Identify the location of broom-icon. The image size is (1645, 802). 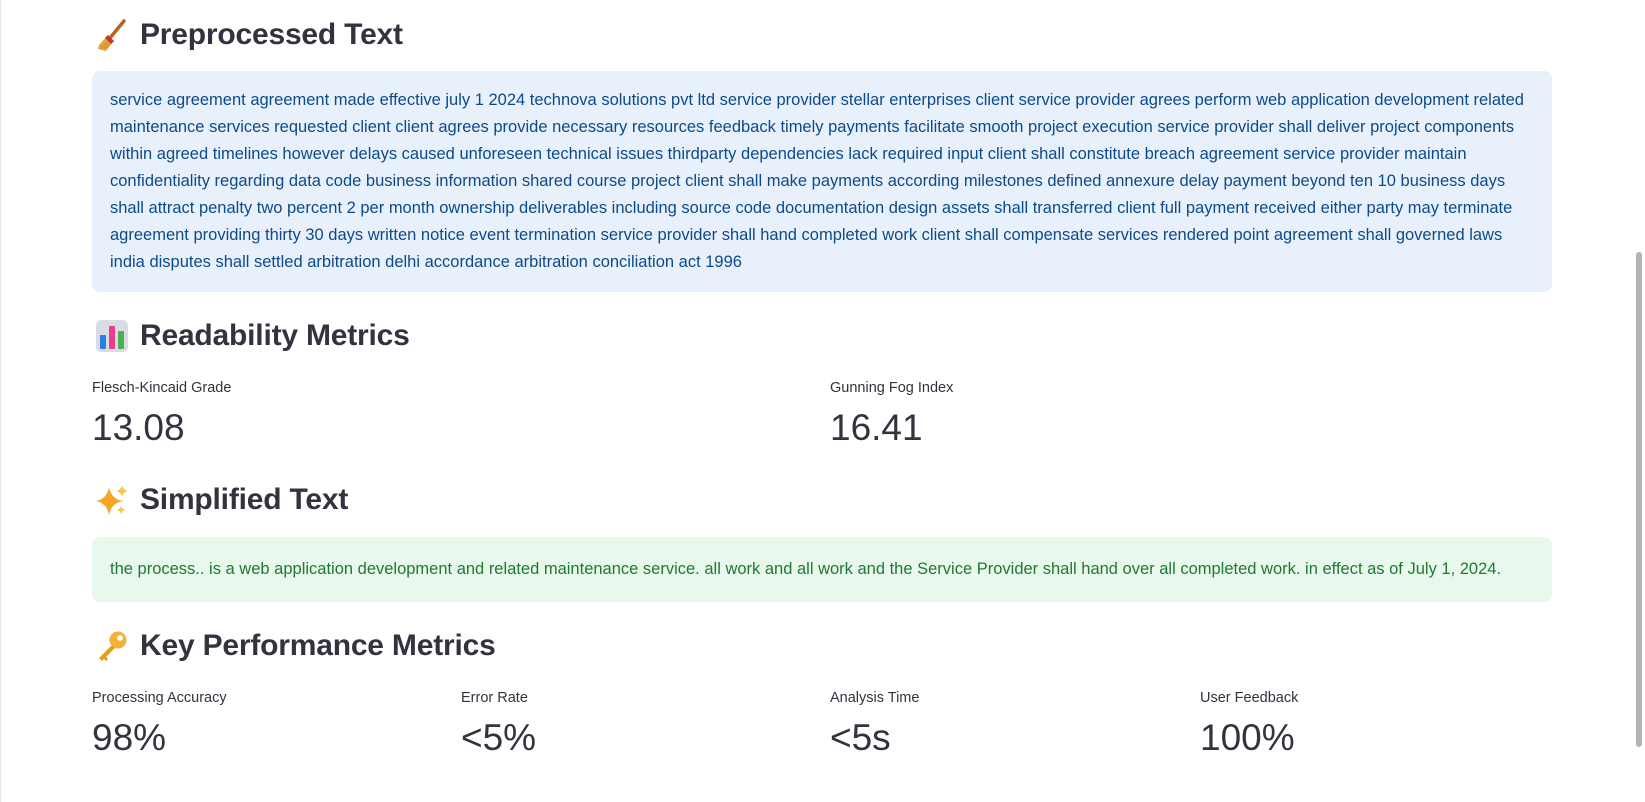
(112, 35).